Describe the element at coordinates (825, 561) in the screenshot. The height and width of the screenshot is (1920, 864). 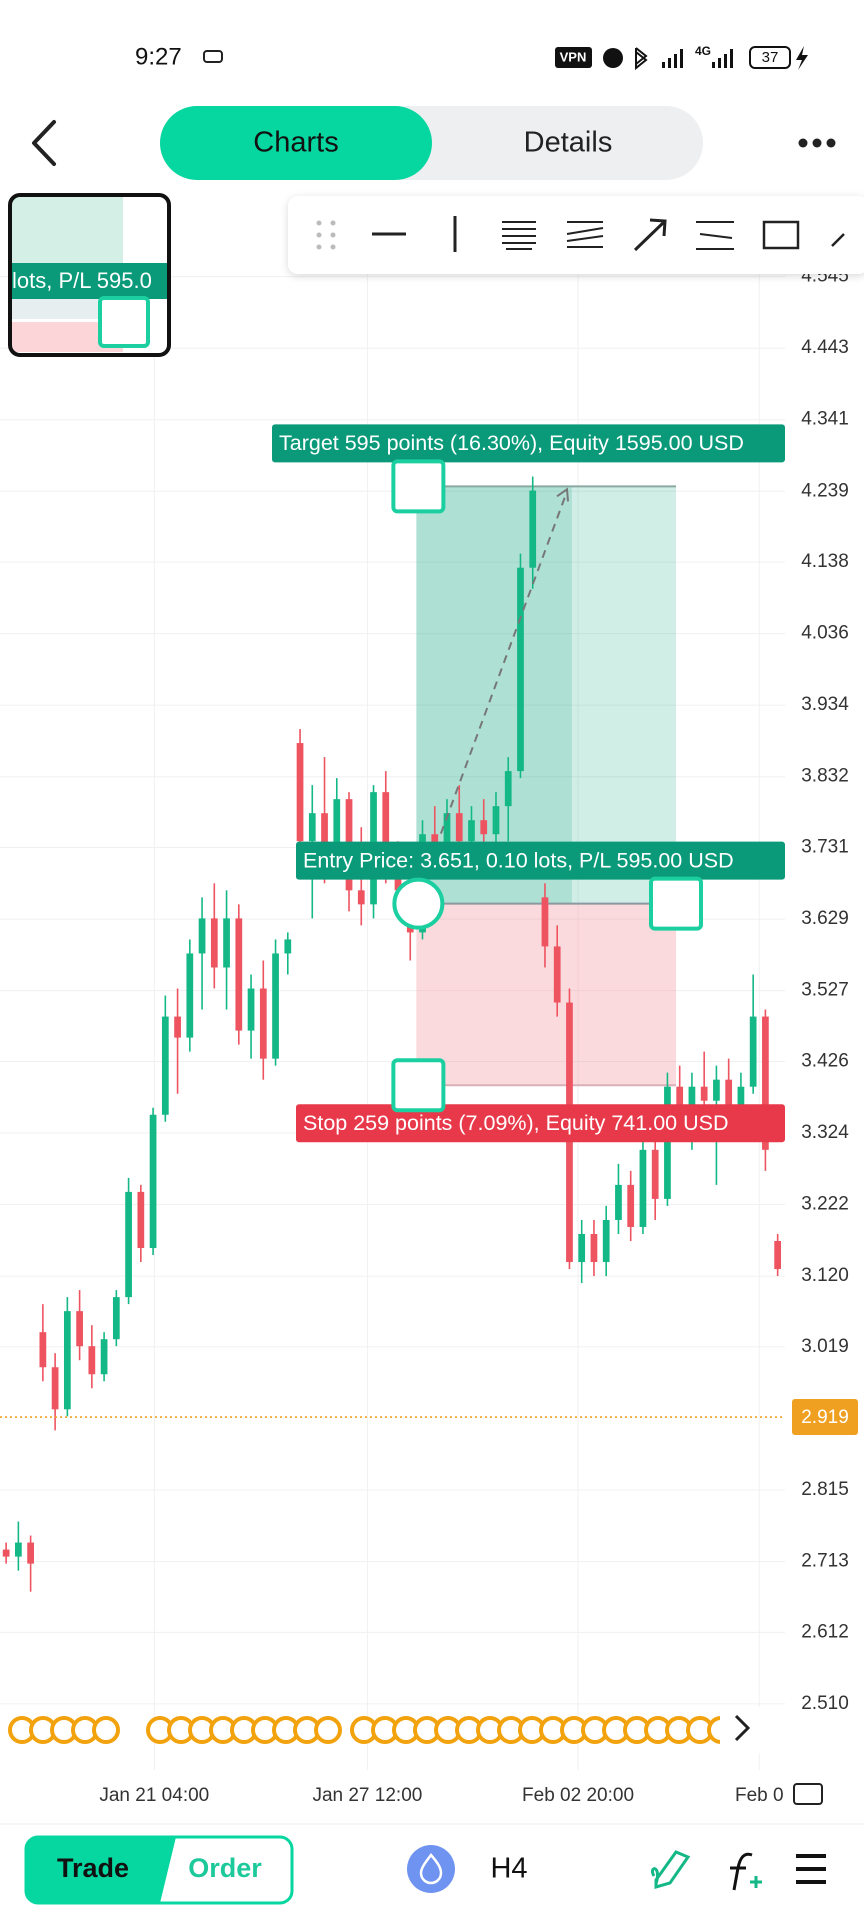
I see `y-tick-label: 4.138` at that location.